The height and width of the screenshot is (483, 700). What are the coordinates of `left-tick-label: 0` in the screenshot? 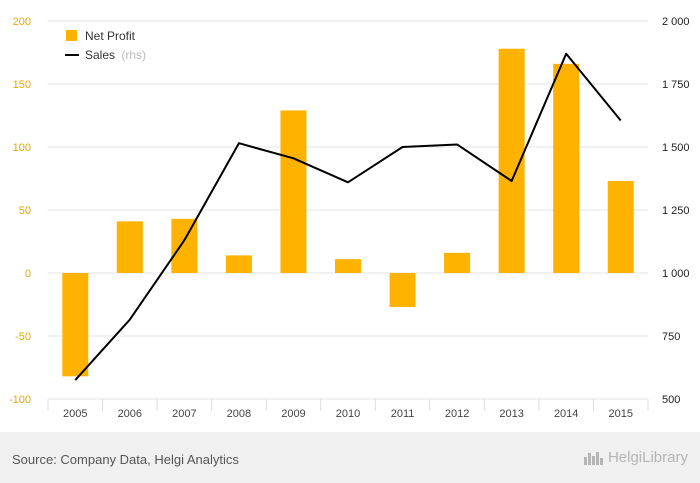 It's located at (28, 274).